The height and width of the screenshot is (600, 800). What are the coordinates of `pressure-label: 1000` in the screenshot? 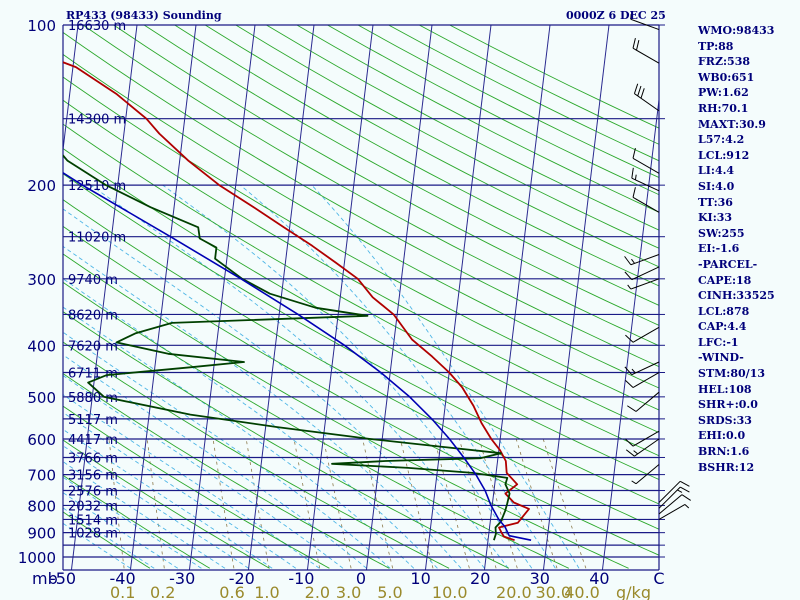 It's located at (37, 558).